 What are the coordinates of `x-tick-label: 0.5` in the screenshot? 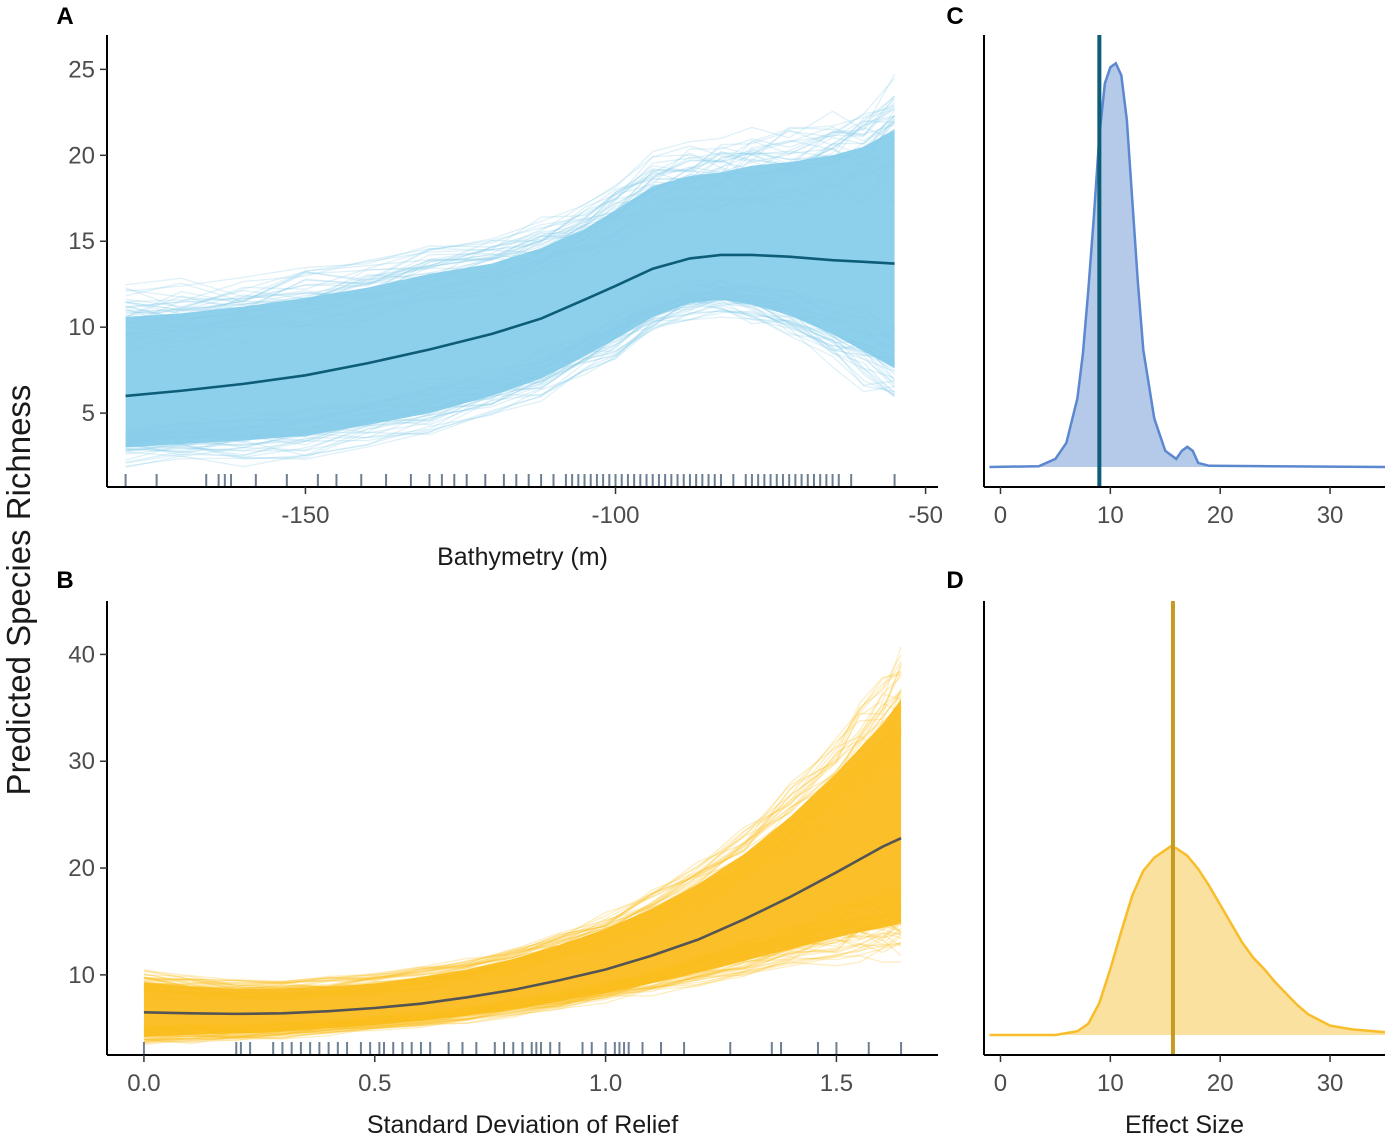 It's located at (374, 1083).